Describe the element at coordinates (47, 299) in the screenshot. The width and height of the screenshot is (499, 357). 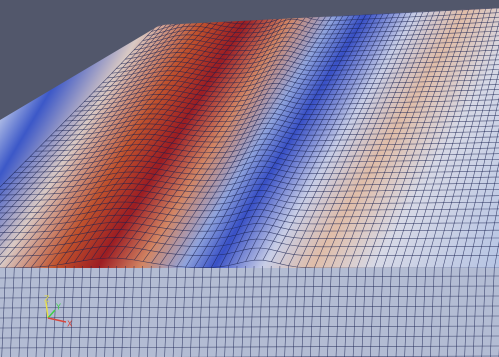
I see `axis-label: Z` at that location.